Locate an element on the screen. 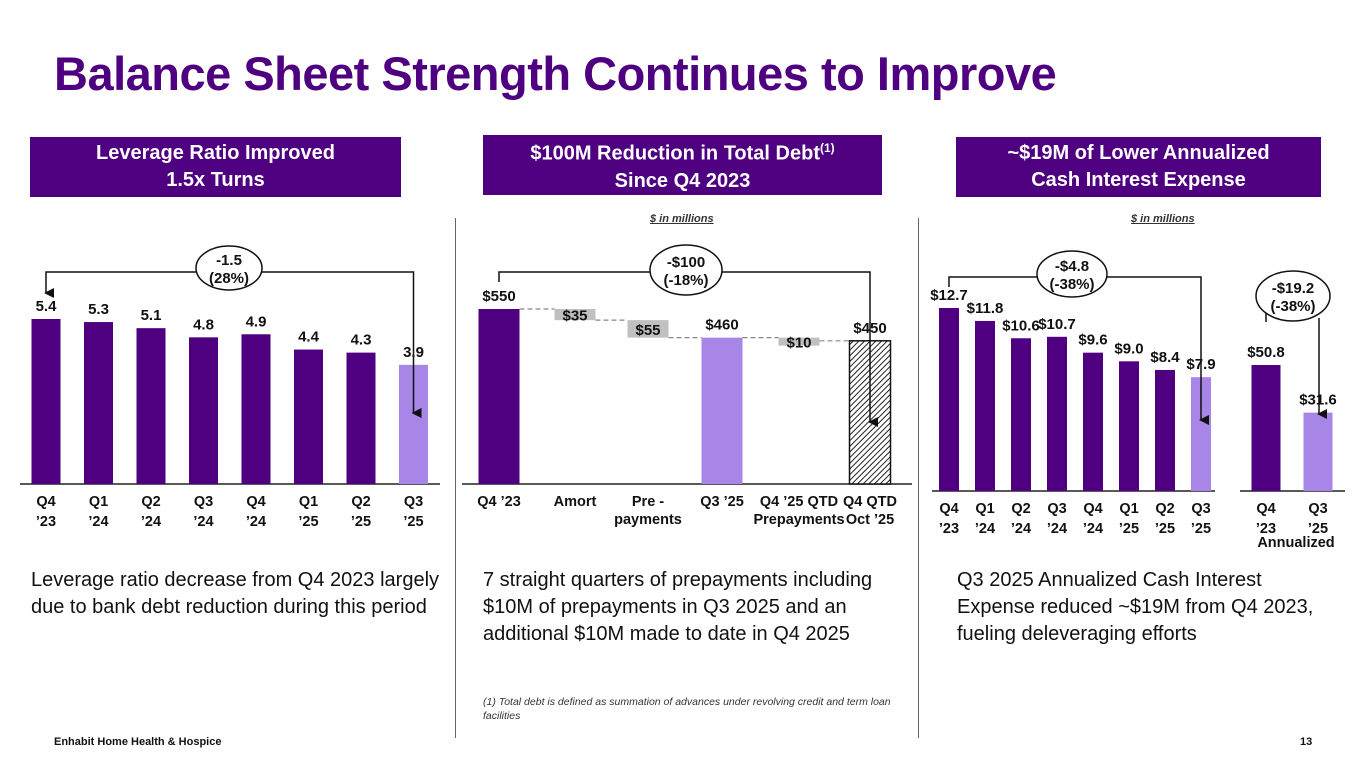  debt-tick-label: Q4 QTD is located at coordinates (870, 502).